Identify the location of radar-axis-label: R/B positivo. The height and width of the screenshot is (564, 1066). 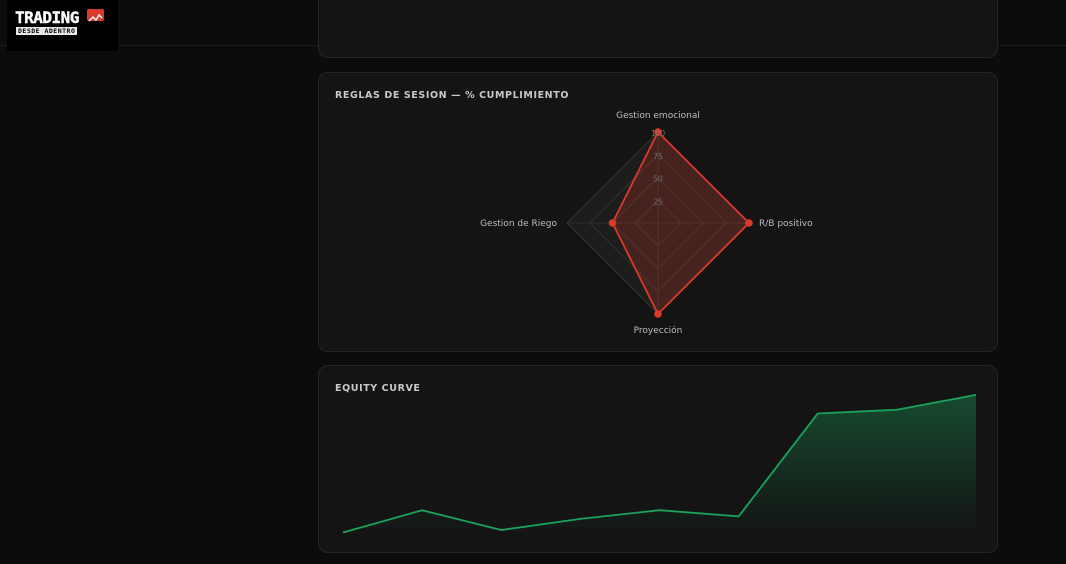
(786, 224).